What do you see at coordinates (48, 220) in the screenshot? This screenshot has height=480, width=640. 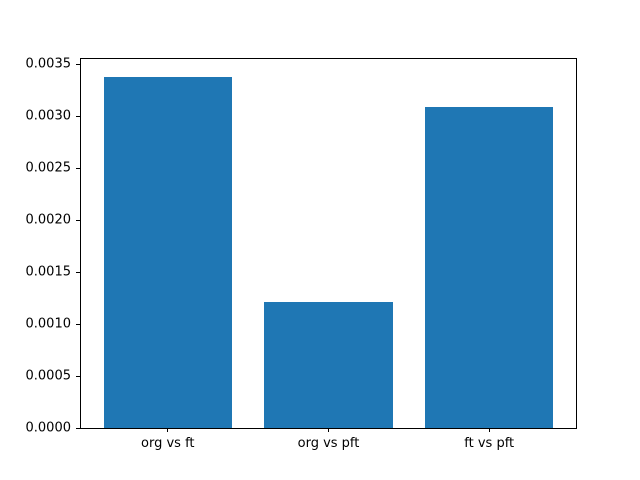 I see `y-tick-label: 0.0020` at bounding box center [48, 220].